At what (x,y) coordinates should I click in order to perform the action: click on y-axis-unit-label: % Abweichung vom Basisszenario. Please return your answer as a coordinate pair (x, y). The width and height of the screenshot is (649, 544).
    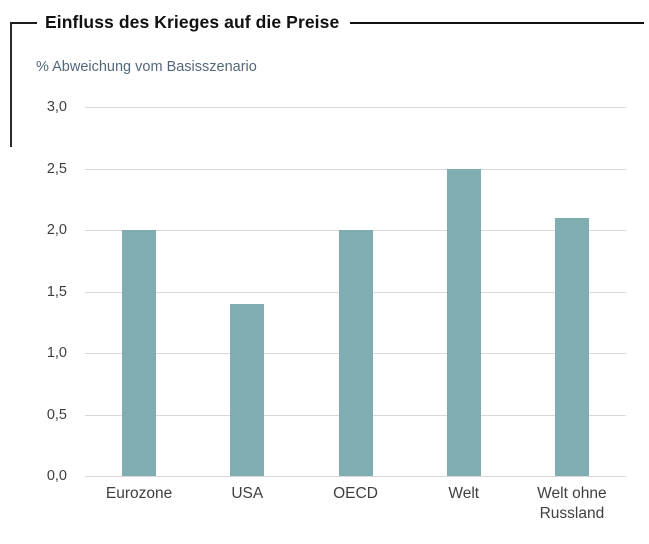
    Looking at the image, I should click on (146, 67).